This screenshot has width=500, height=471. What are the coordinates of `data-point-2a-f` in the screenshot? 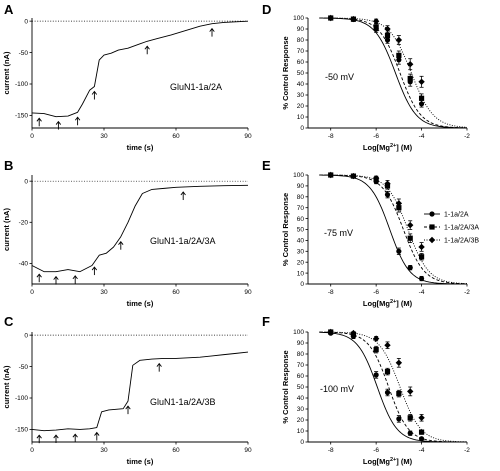 It's located at (399, 419).